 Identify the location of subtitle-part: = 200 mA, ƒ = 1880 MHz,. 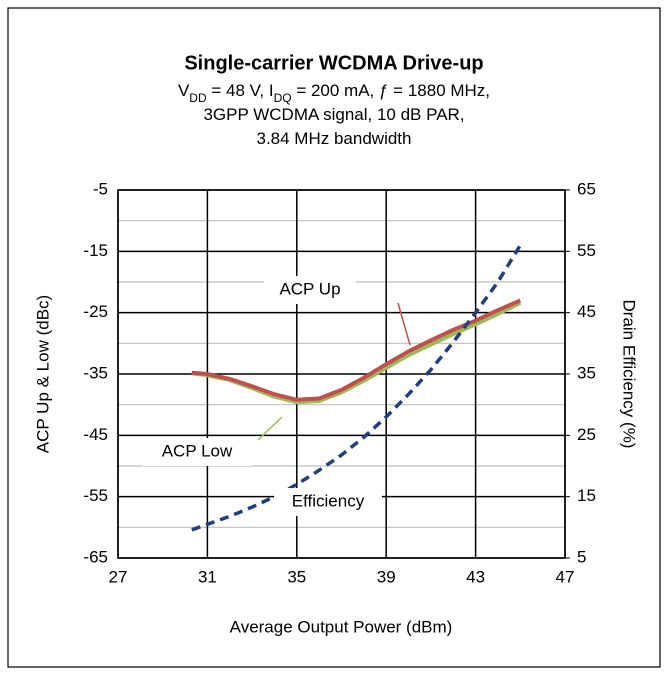
(391, 90).